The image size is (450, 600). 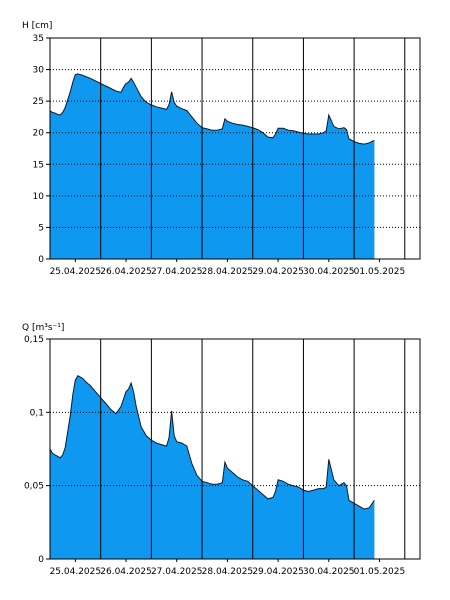 What do you see at coordinates (39, 197) in the screenshot?
I see `y-tick-label: 10` at bounding box center [39, 197].